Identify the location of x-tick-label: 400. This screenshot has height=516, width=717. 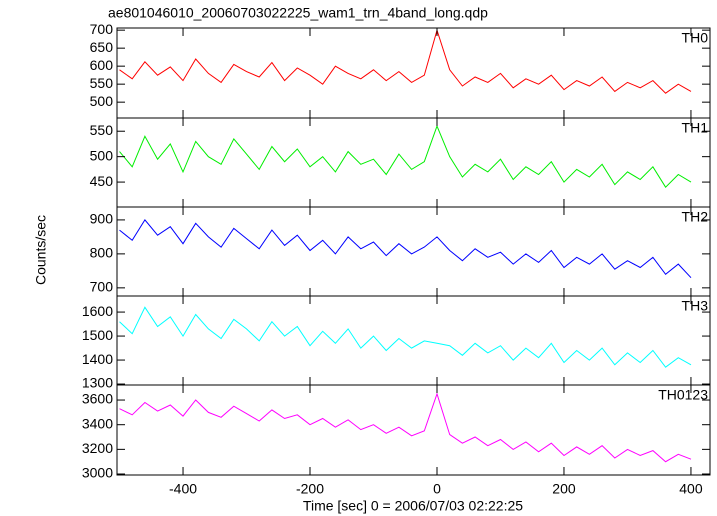
(691, 489).